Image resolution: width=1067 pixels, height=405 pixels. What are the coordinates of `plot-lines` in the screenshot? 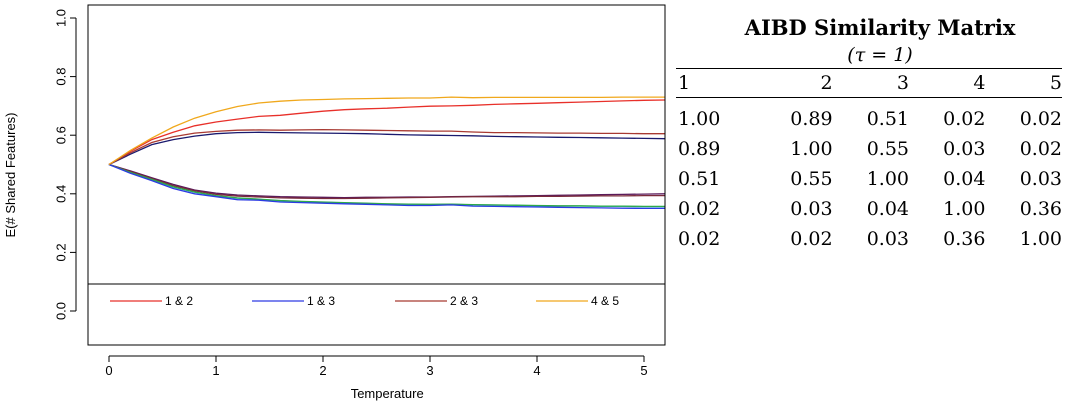 It's located at (386, 153).